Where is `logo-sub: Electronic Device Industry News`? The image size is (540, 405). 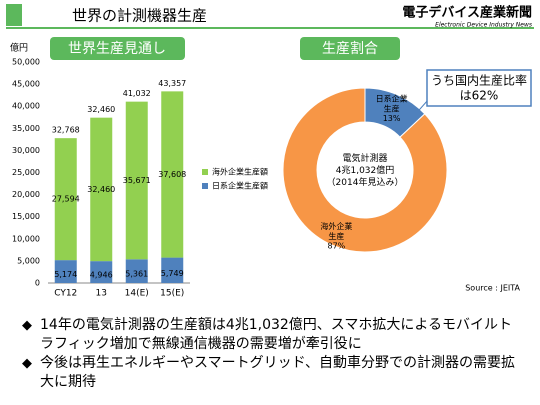
logo-sub: Electronic Device Industry News is located at coordinates (483, 25).